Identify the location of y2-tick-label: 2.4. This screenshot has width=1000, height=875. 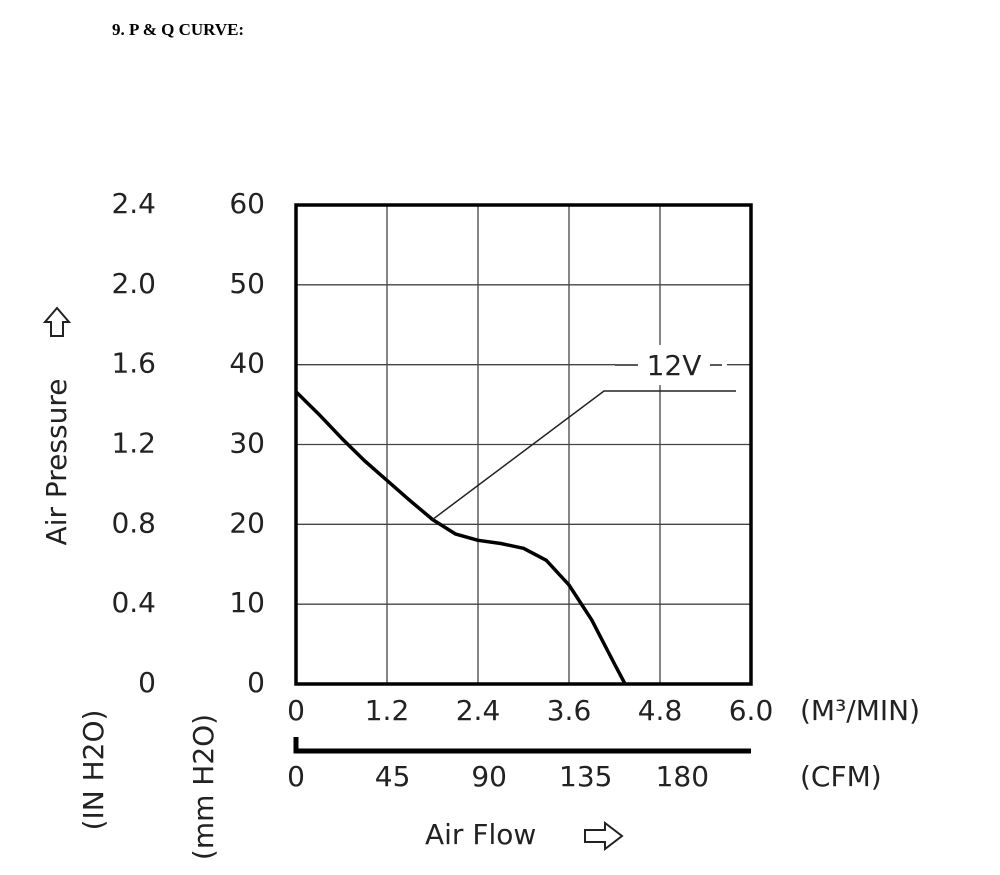
(133, 203).